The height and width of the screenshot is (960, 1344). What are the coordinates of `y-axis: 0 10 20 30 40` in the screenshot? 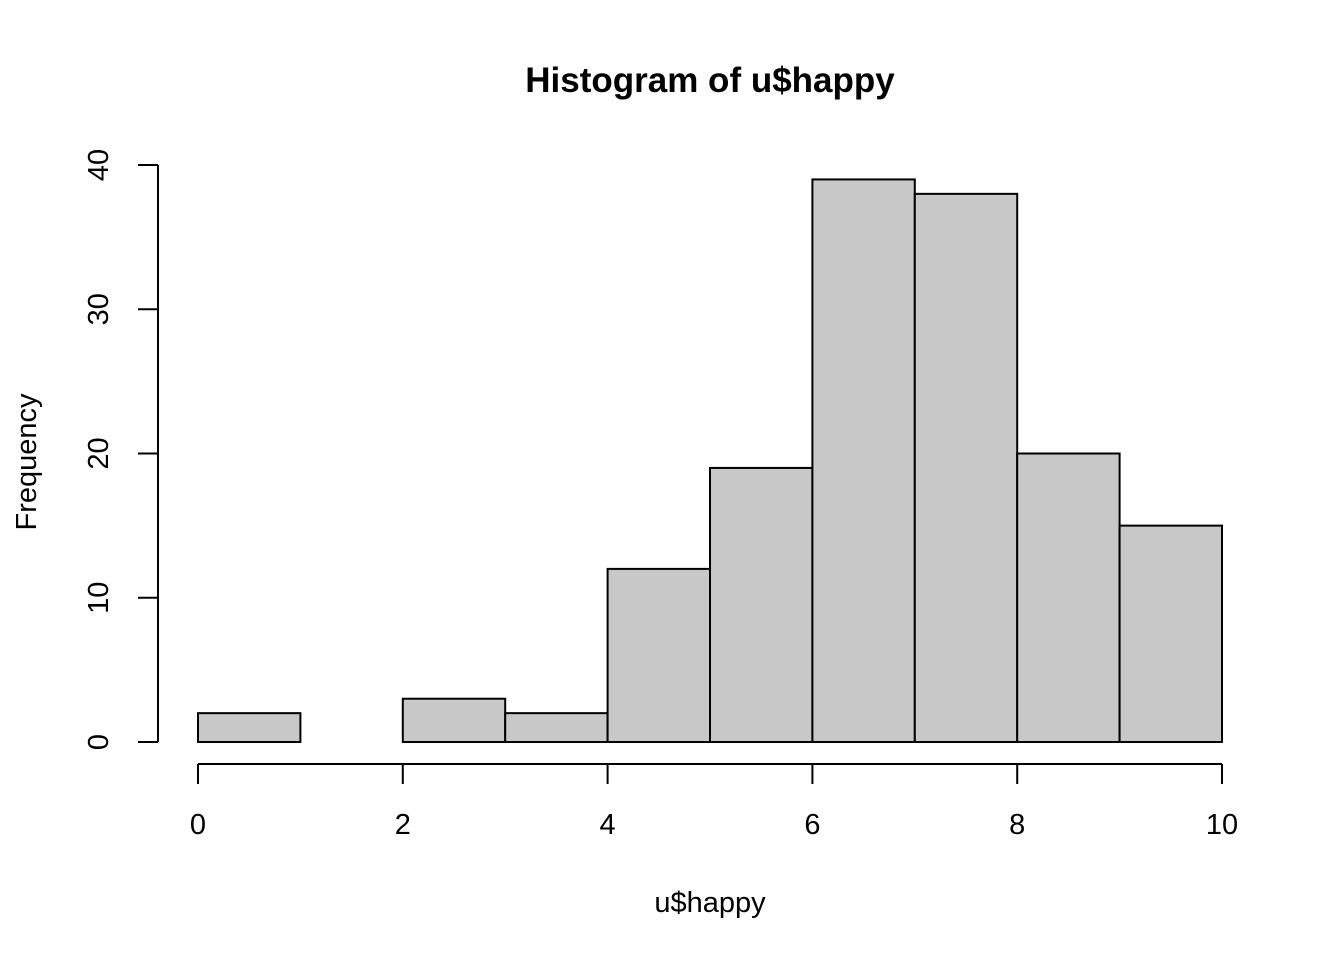 It's located at (121, 449).